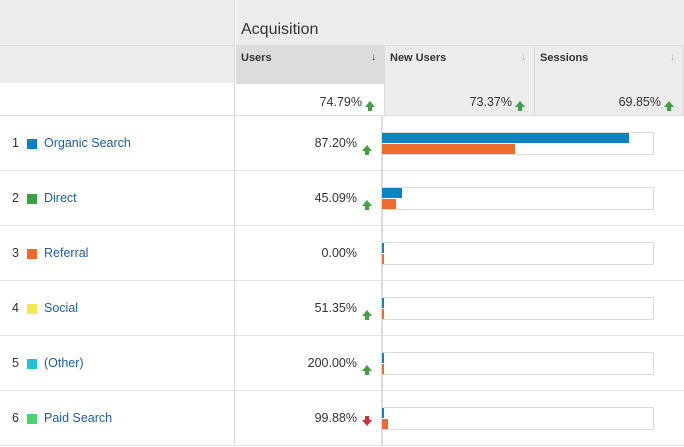 Image resolution: width=684 pixels, height=447 pixels. Describe the element at coordinates (460, 65) in the screenshot. I see `column-header-new-users: New Users ↓` at that location.